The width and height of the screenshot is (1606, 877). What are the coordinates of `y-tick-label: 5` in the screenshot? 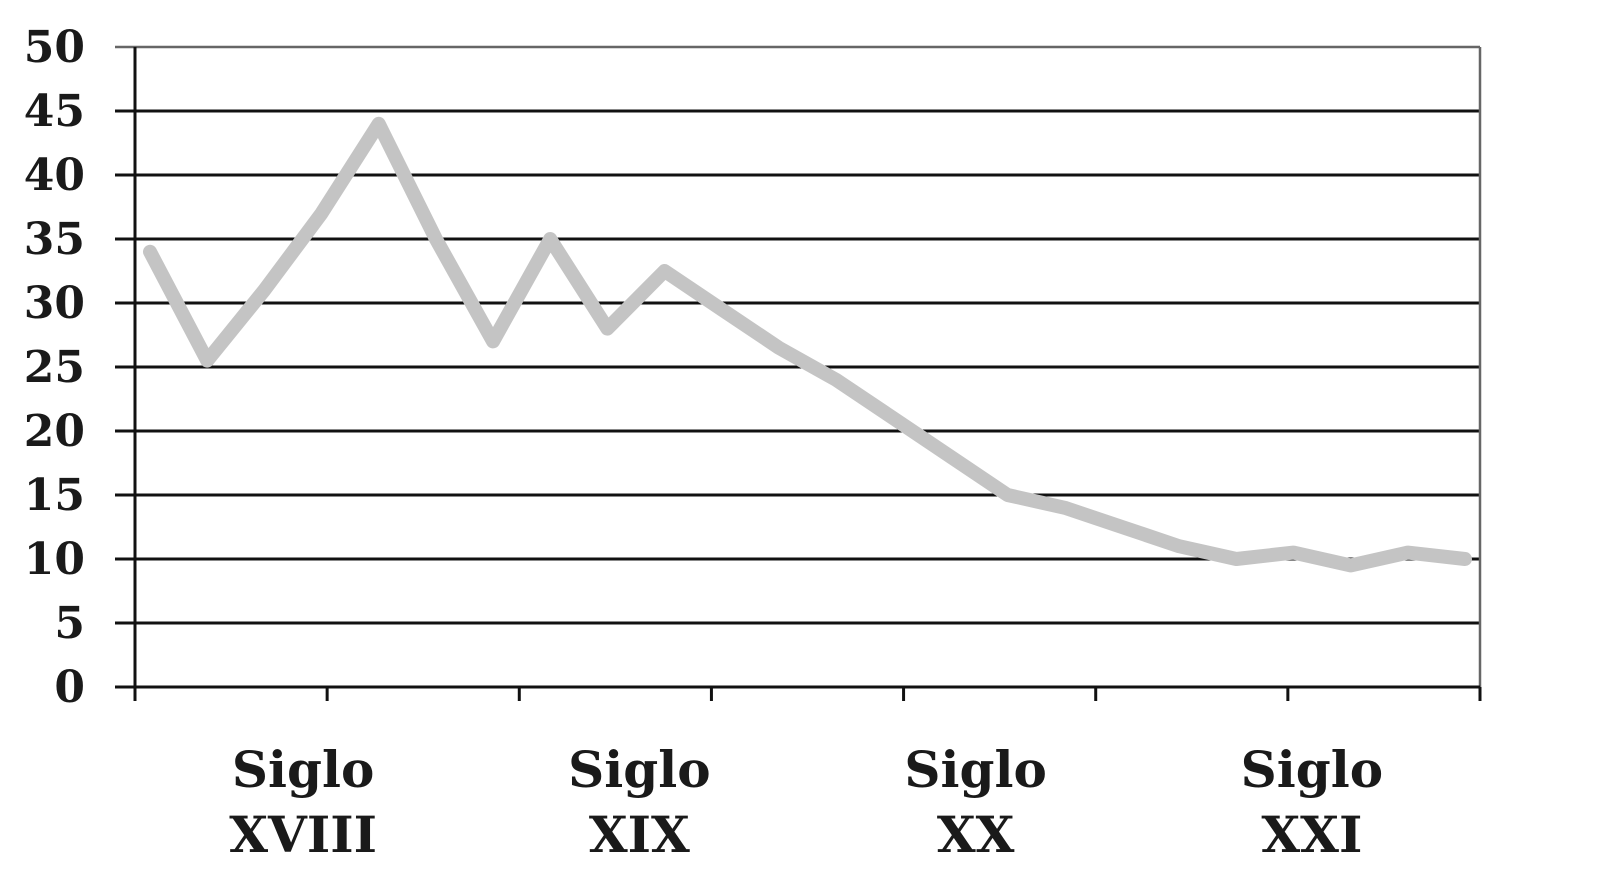 It's located at (69, 623).